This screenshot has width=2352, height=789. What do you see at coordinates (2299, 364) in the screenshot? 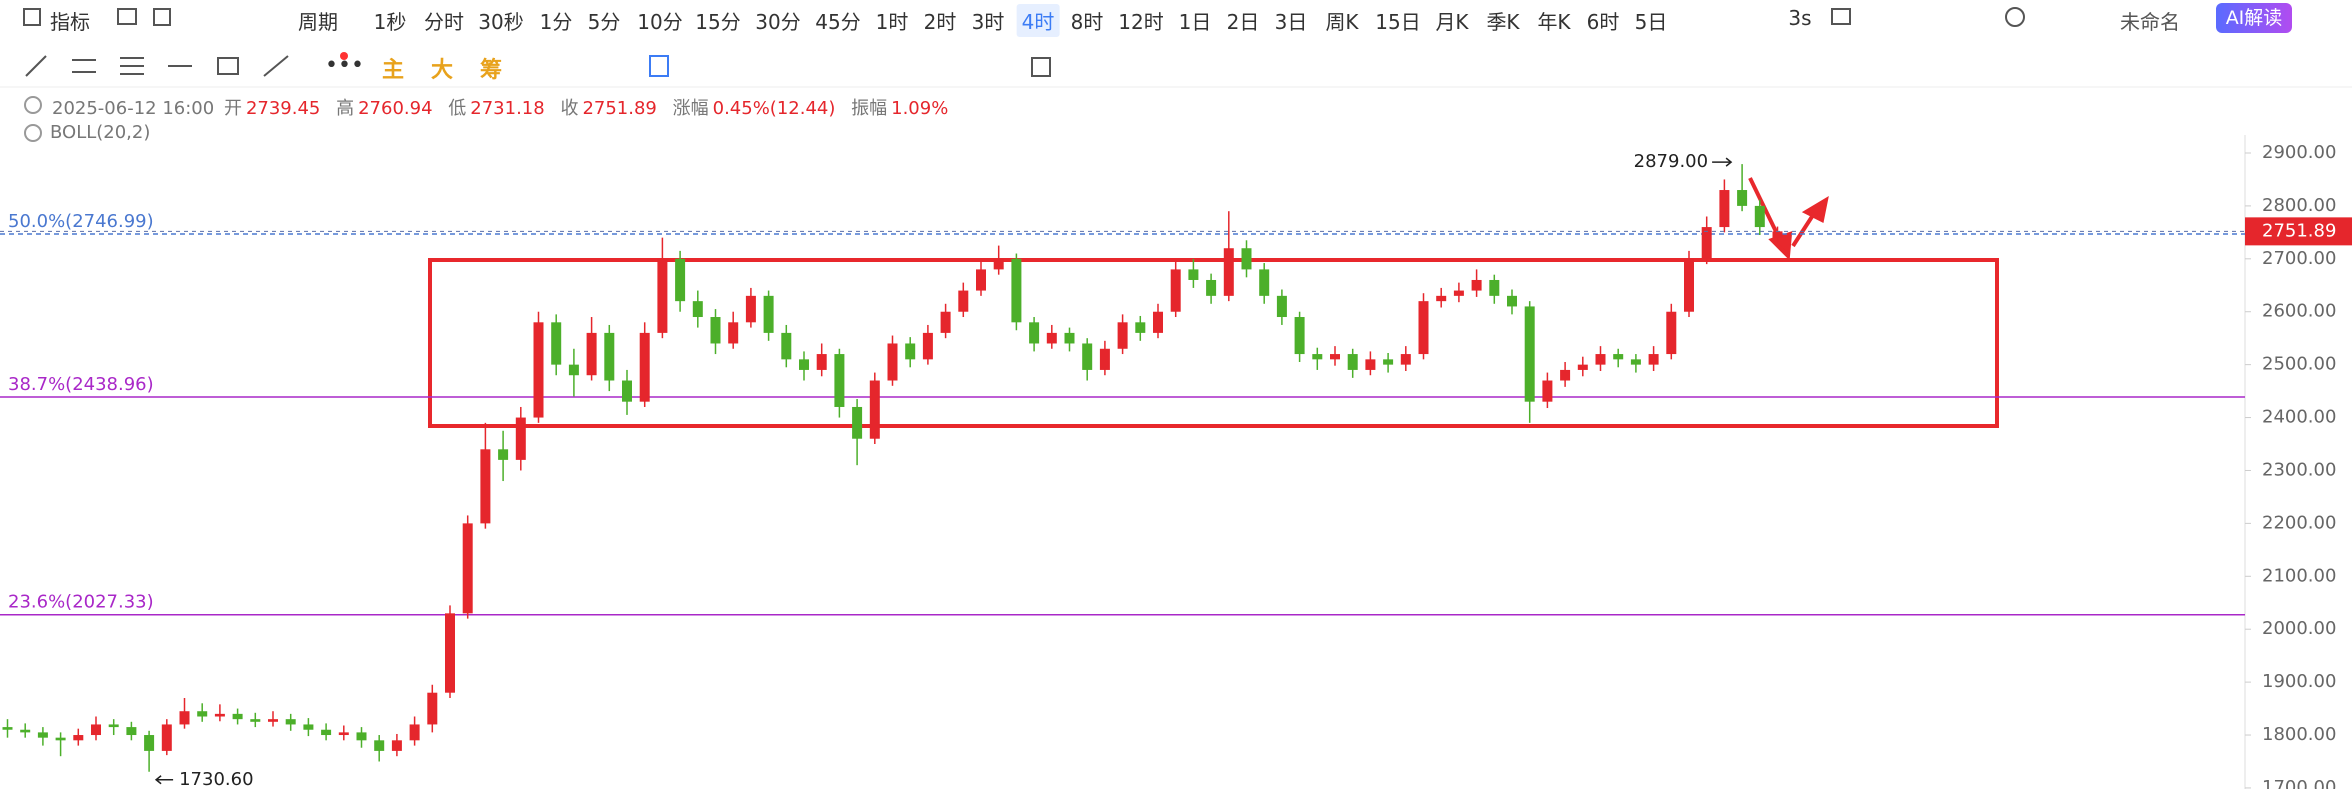
I see `y-tick-label: 2500.00` at bounding box center [2299, 364].